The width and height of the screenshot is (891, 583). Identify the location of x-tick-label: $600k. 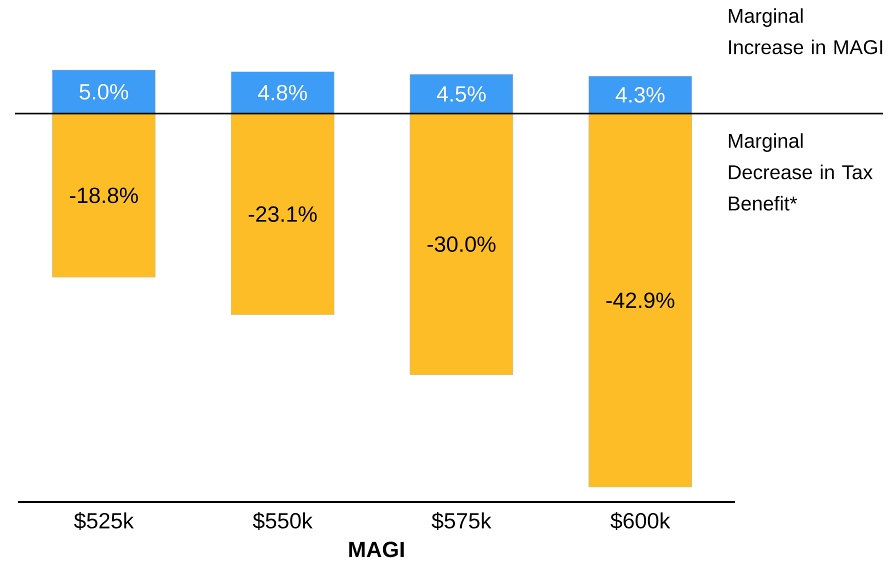
(640, 521).